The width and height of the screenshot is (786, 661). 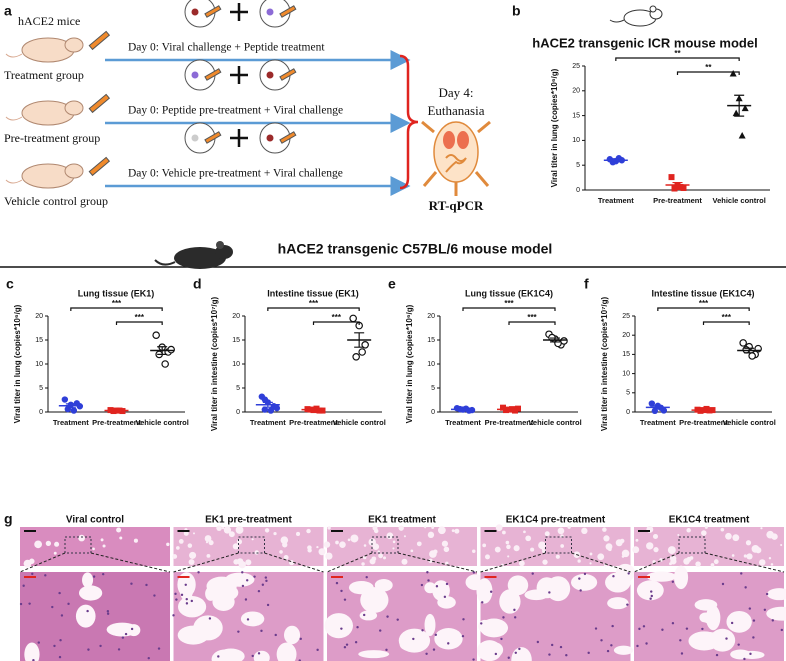 What do you see at coordinates (39, 364) in the screenshot?
I see `y-tick-label: 10` at bounding box center [39, 364].